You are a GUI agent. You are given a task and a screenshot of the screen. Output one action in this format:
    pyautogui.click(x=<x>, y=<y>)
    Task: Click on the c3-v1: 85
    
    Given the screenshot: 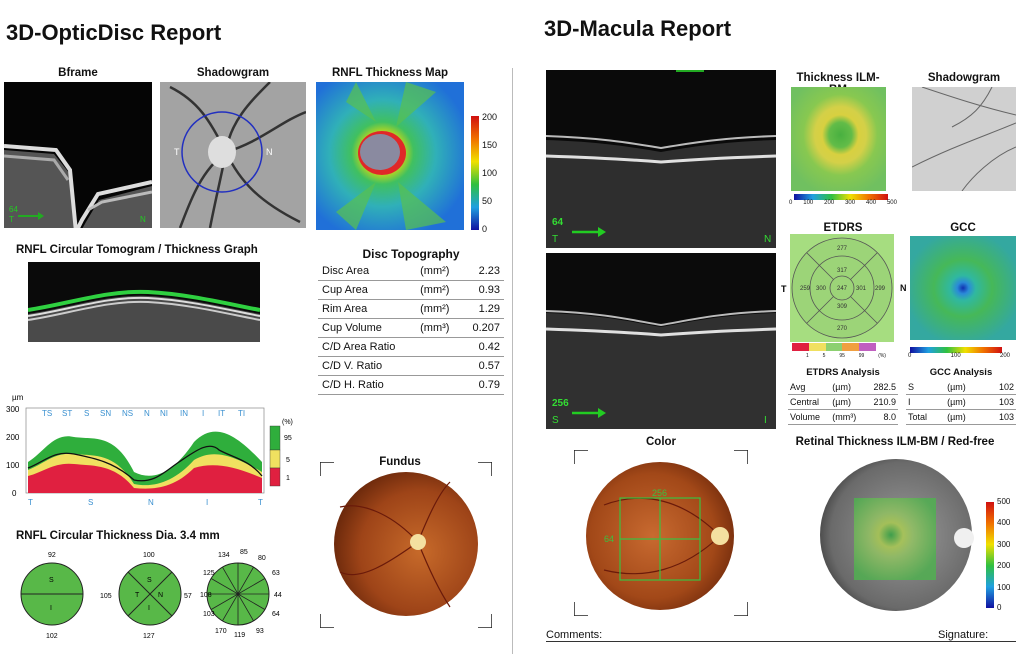 What is the action you would take?
    pyautogui.click(x=244, y=552)
    